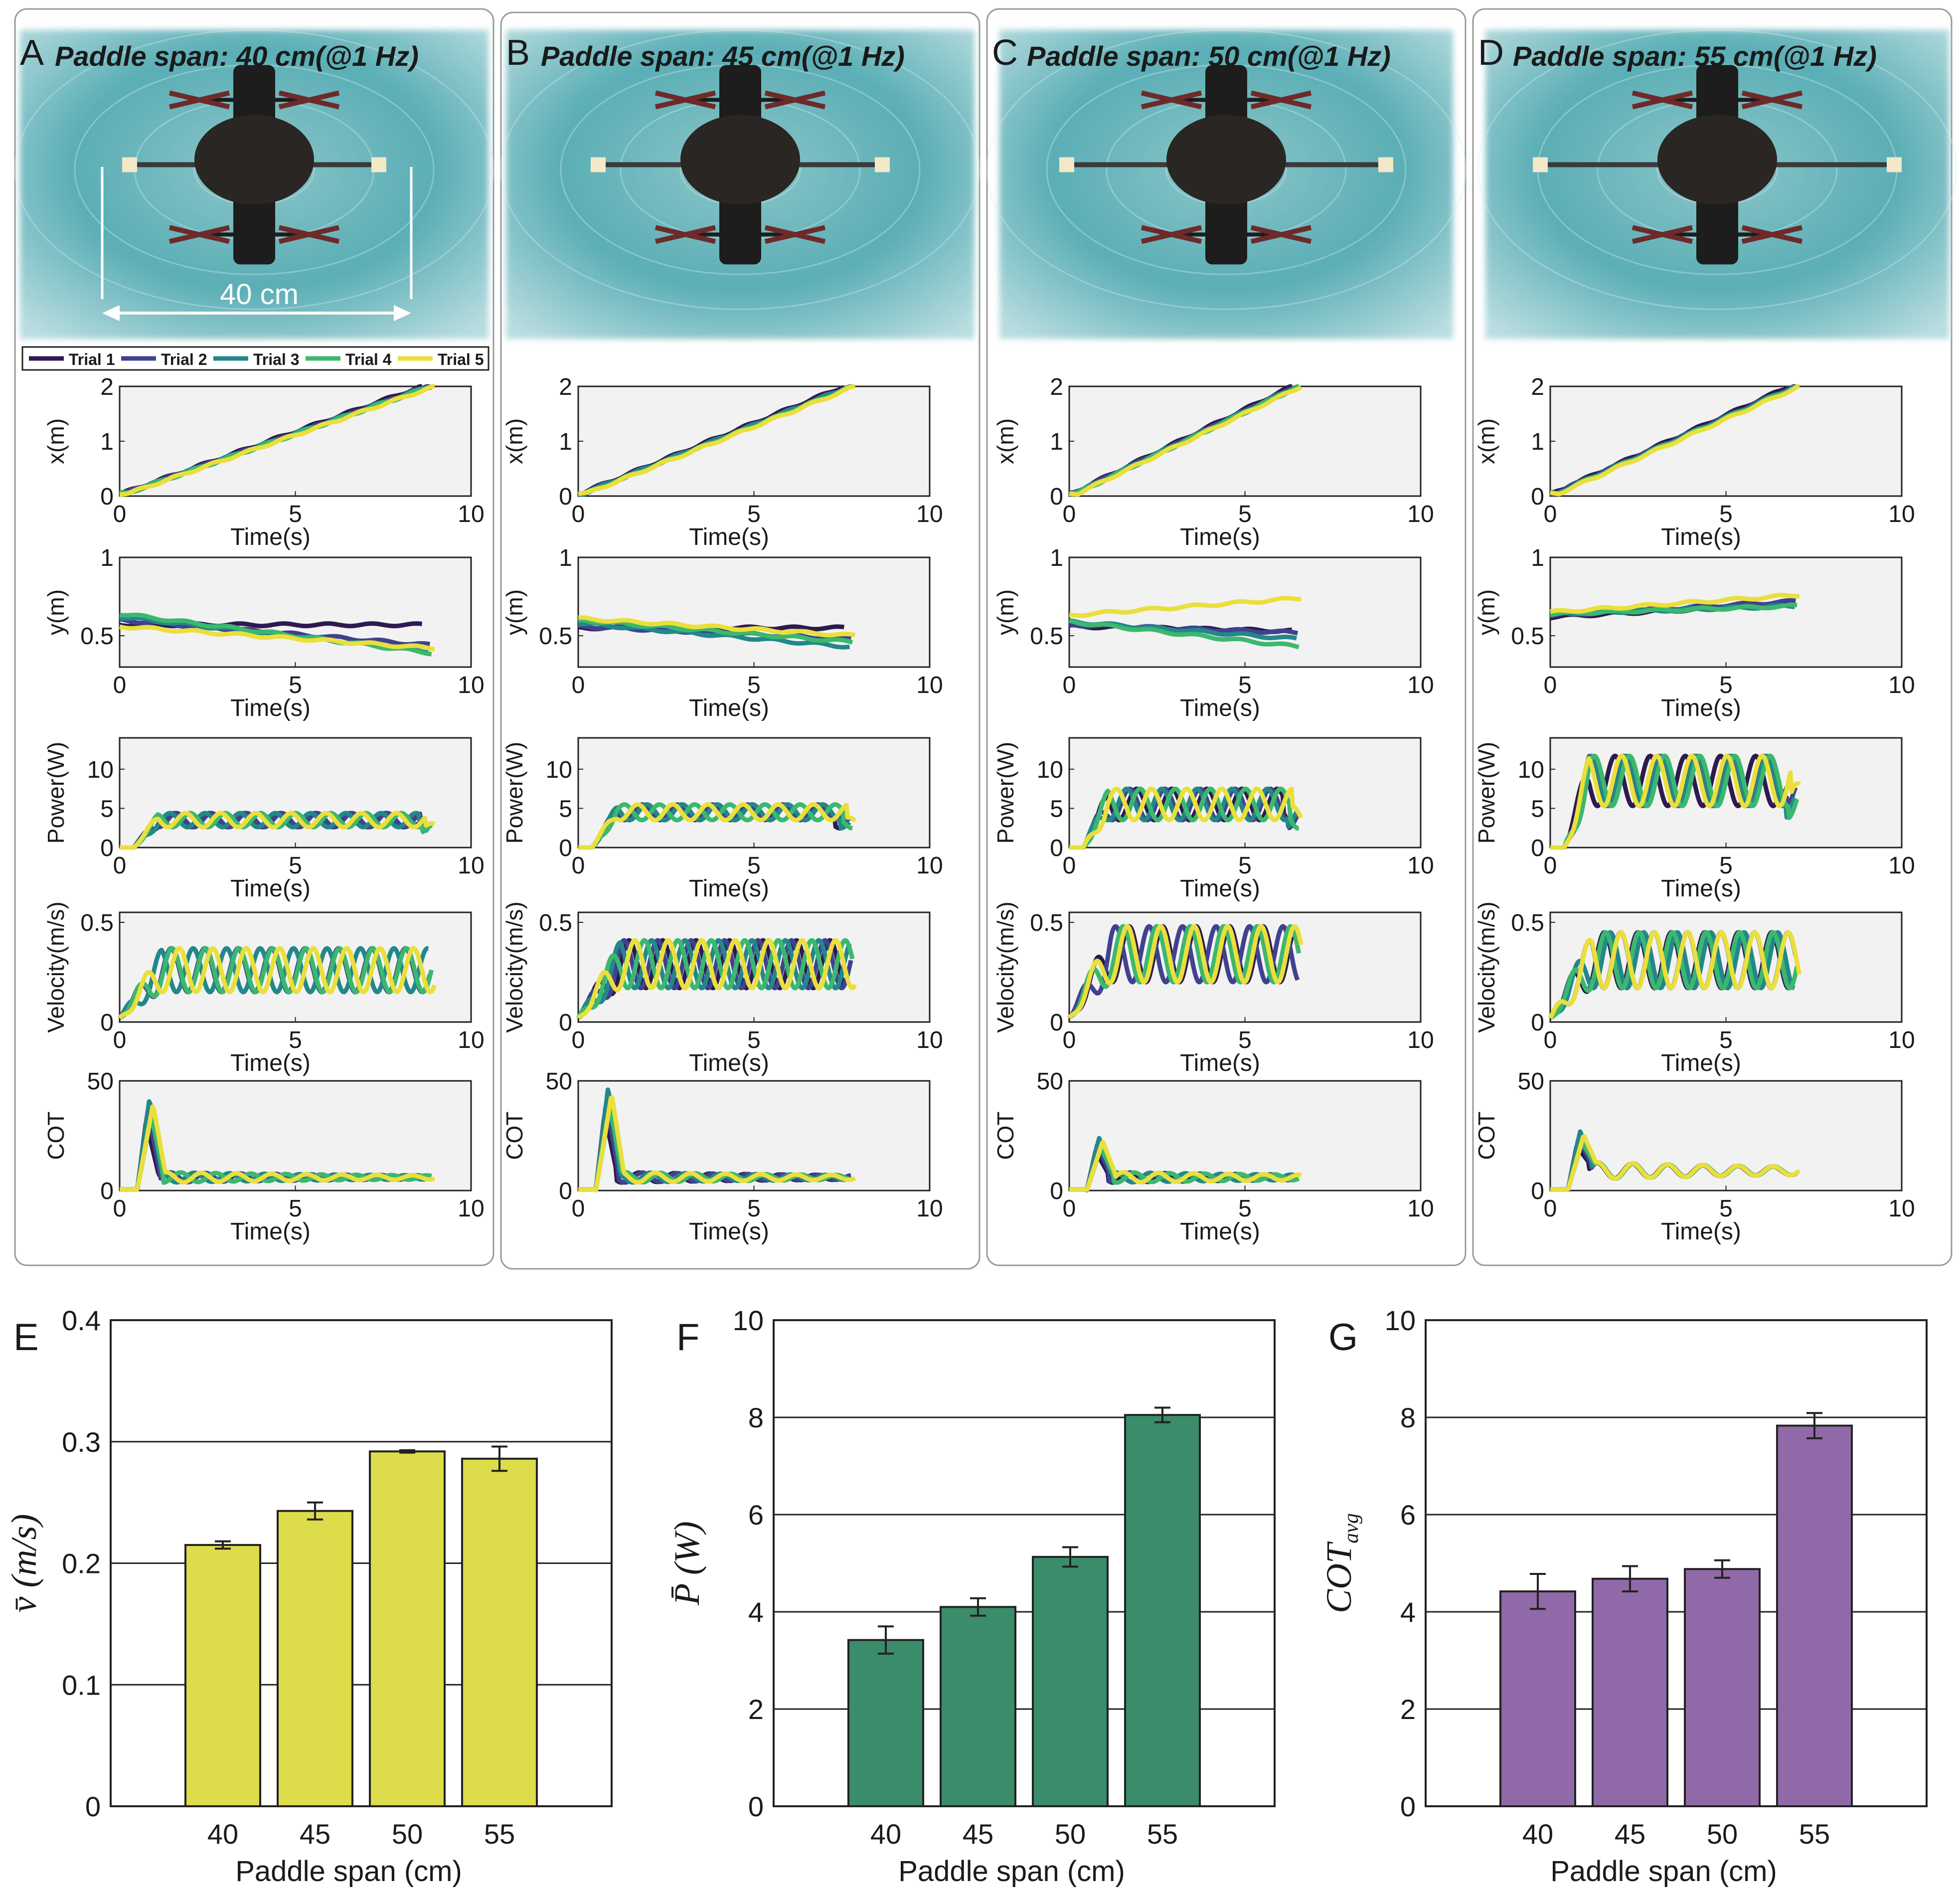 The height and width of the screenshot is (1895, 1960). I want to click on panel-letter: B, so click(518, 53).